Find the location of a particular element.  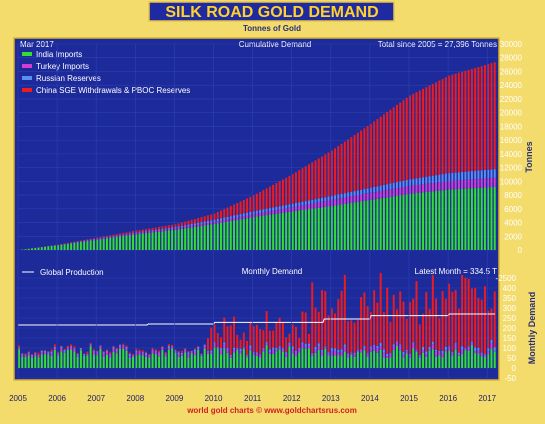

bottom-y-tick-label: 0 is located at coordinates (514, 368).